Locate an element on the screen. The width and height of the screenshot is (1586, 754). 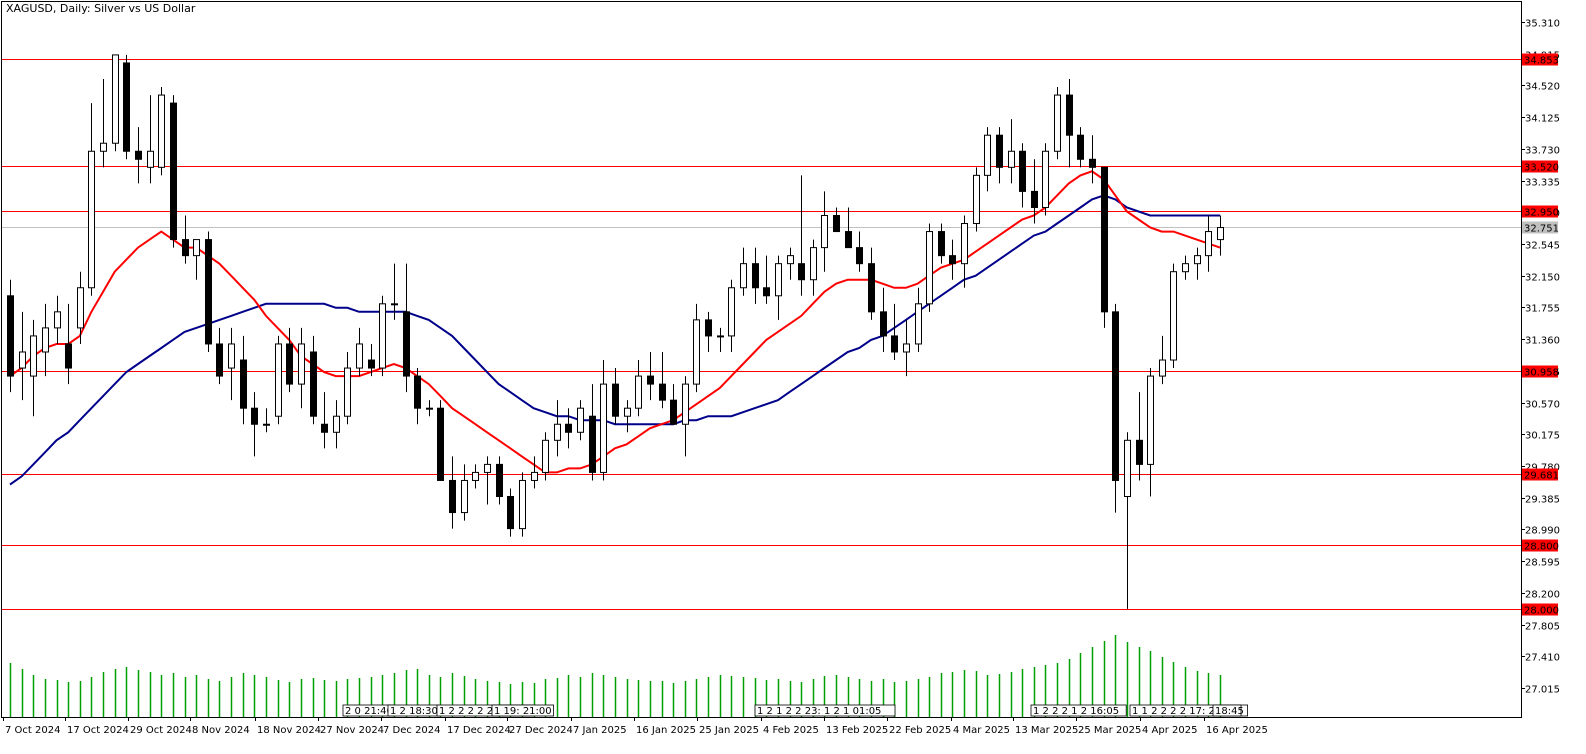
price-tick-label: 32.150 is located at coordinates (1542, 278).